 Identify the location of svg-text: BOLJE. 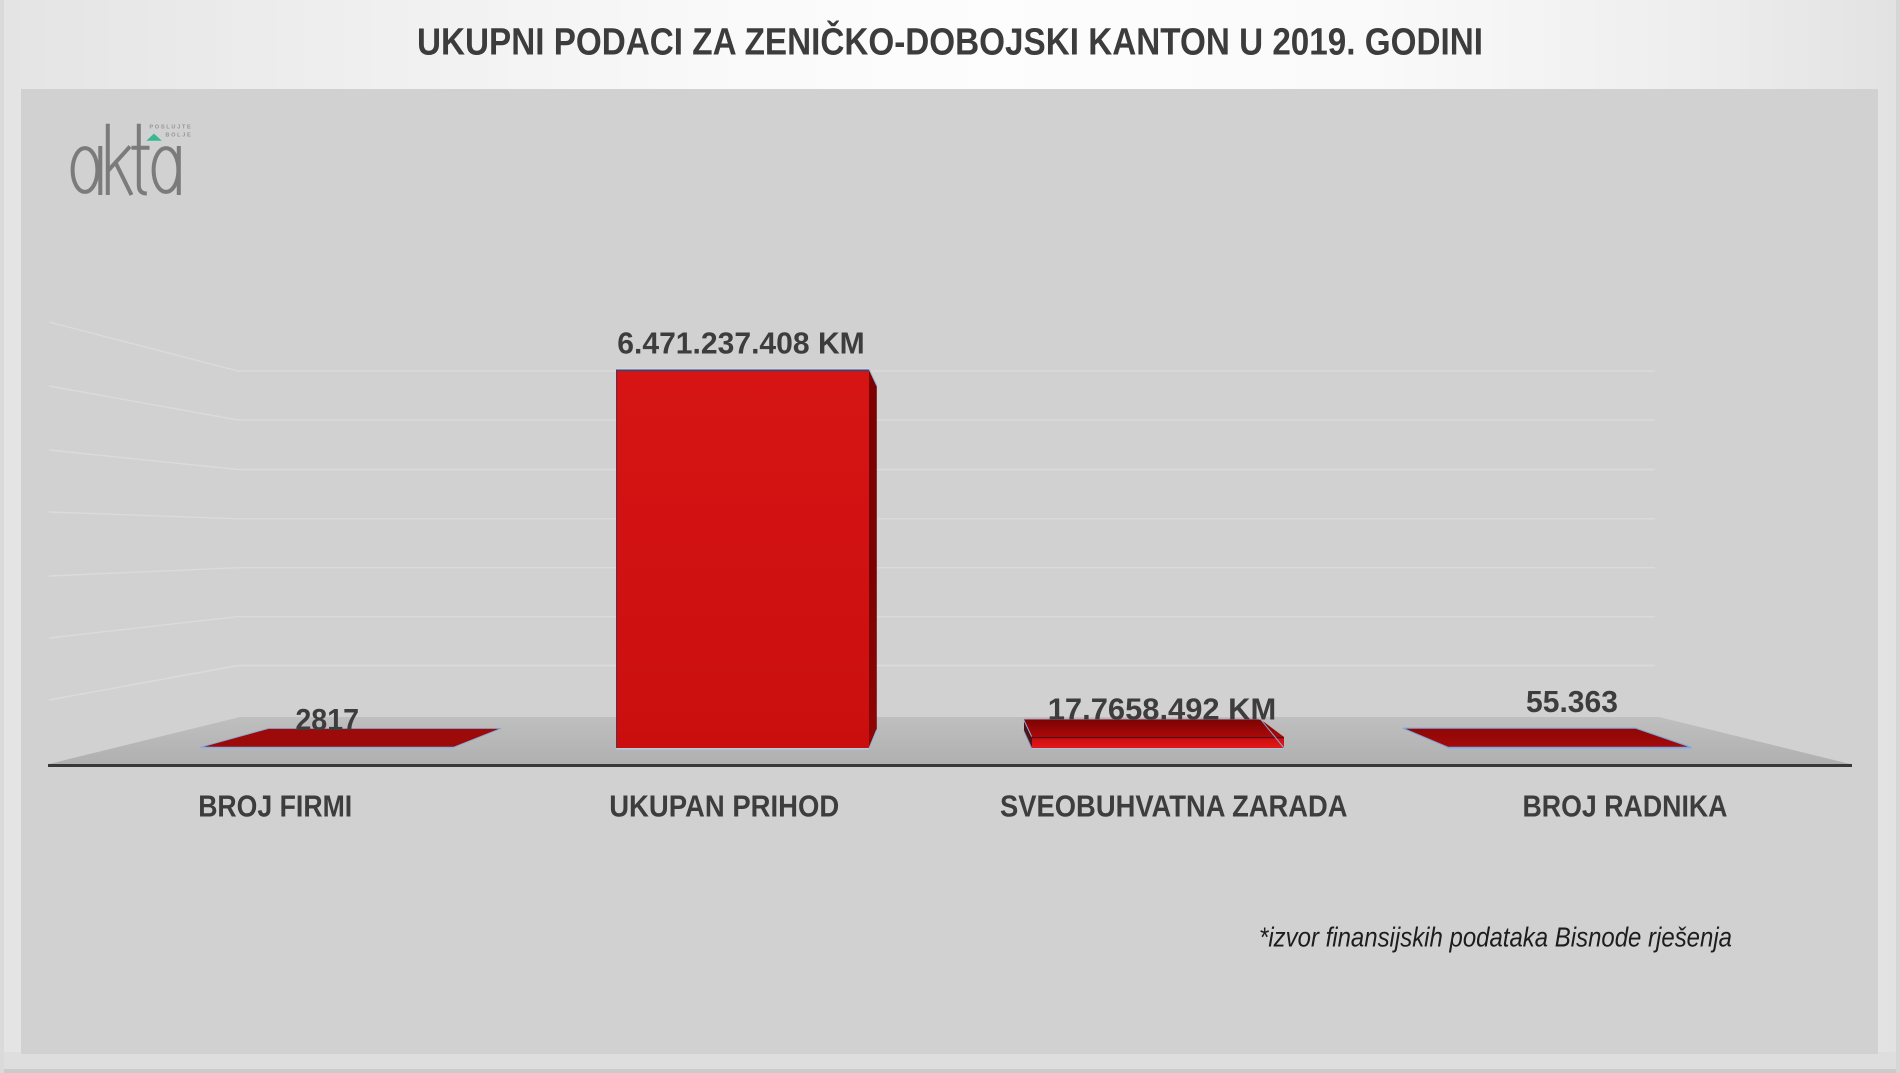
(178, 136).